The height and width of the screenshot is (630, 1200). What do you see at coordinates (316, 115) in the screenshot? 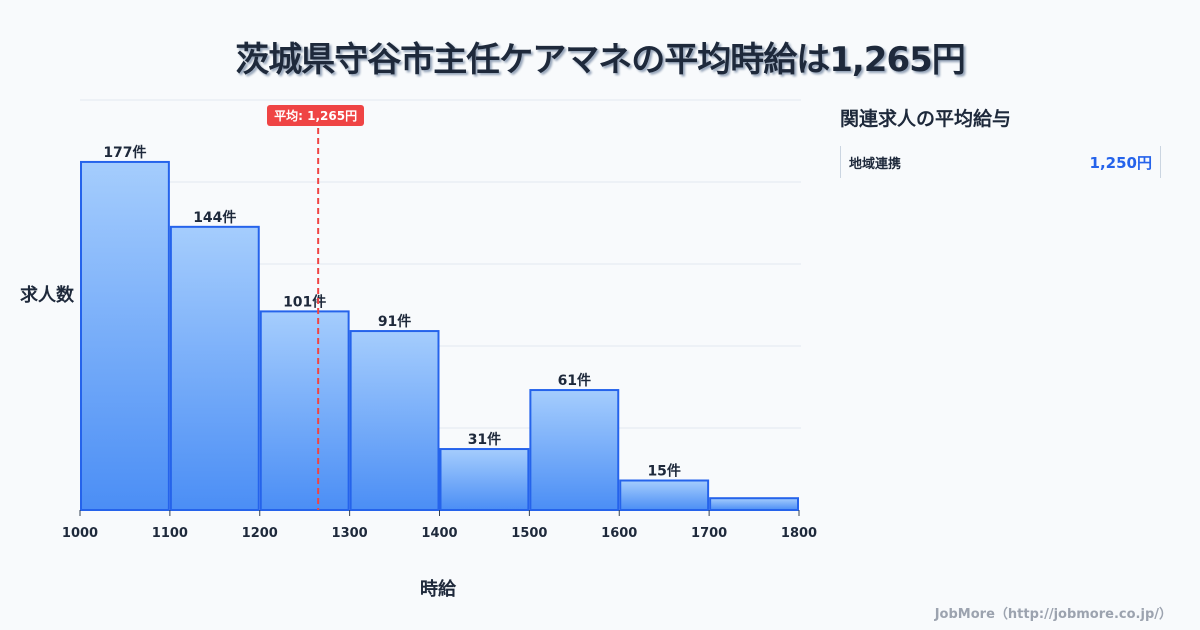
I see `average-label: 平均: 1,265円` at bounding box center [316, 115].